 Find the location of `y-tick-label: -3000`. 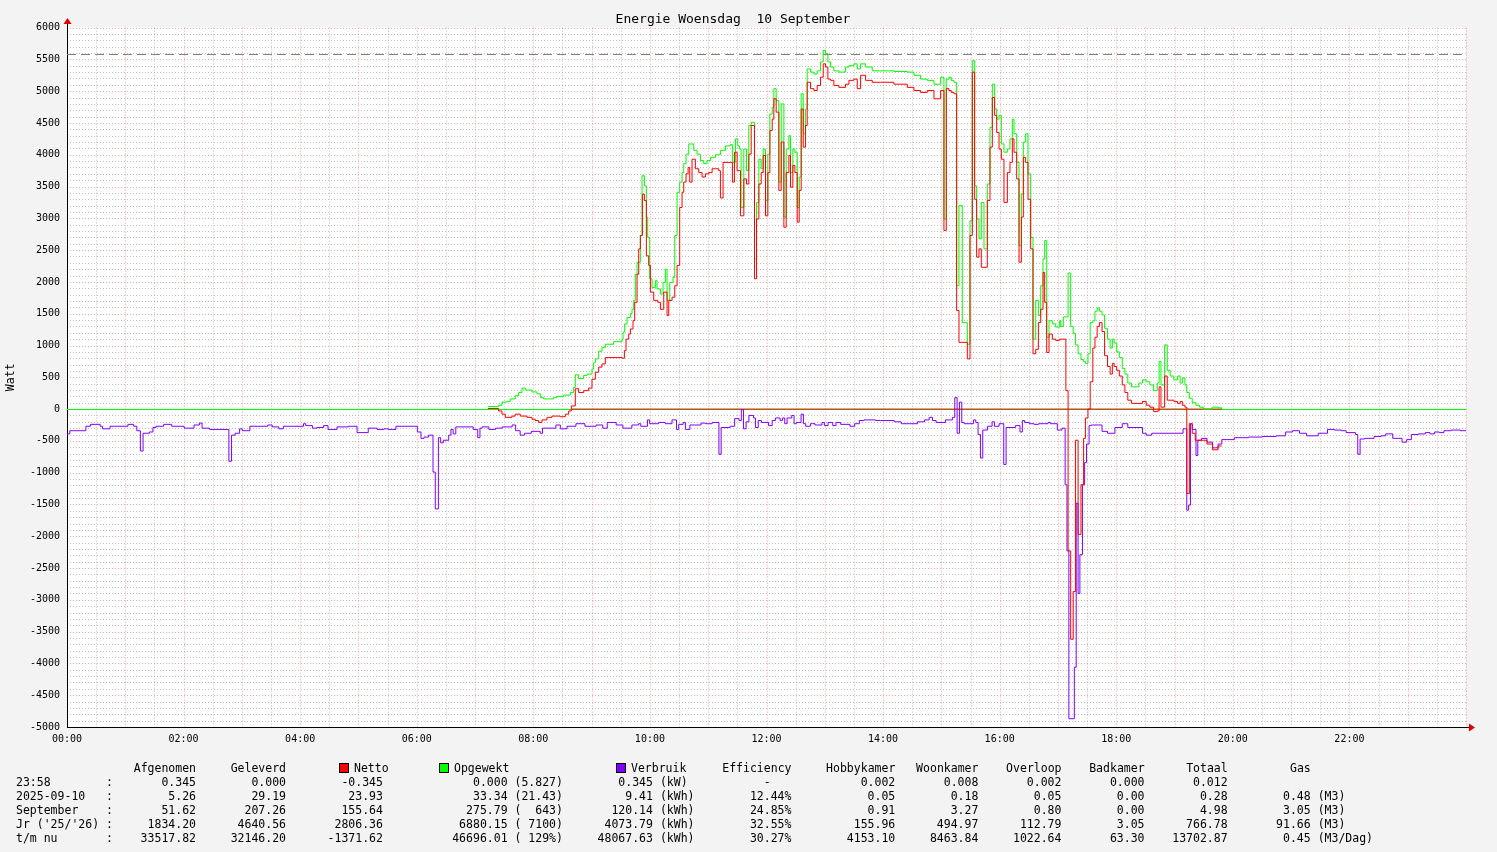

y-tick-label: -3000 is located at coordinates (44, 599).